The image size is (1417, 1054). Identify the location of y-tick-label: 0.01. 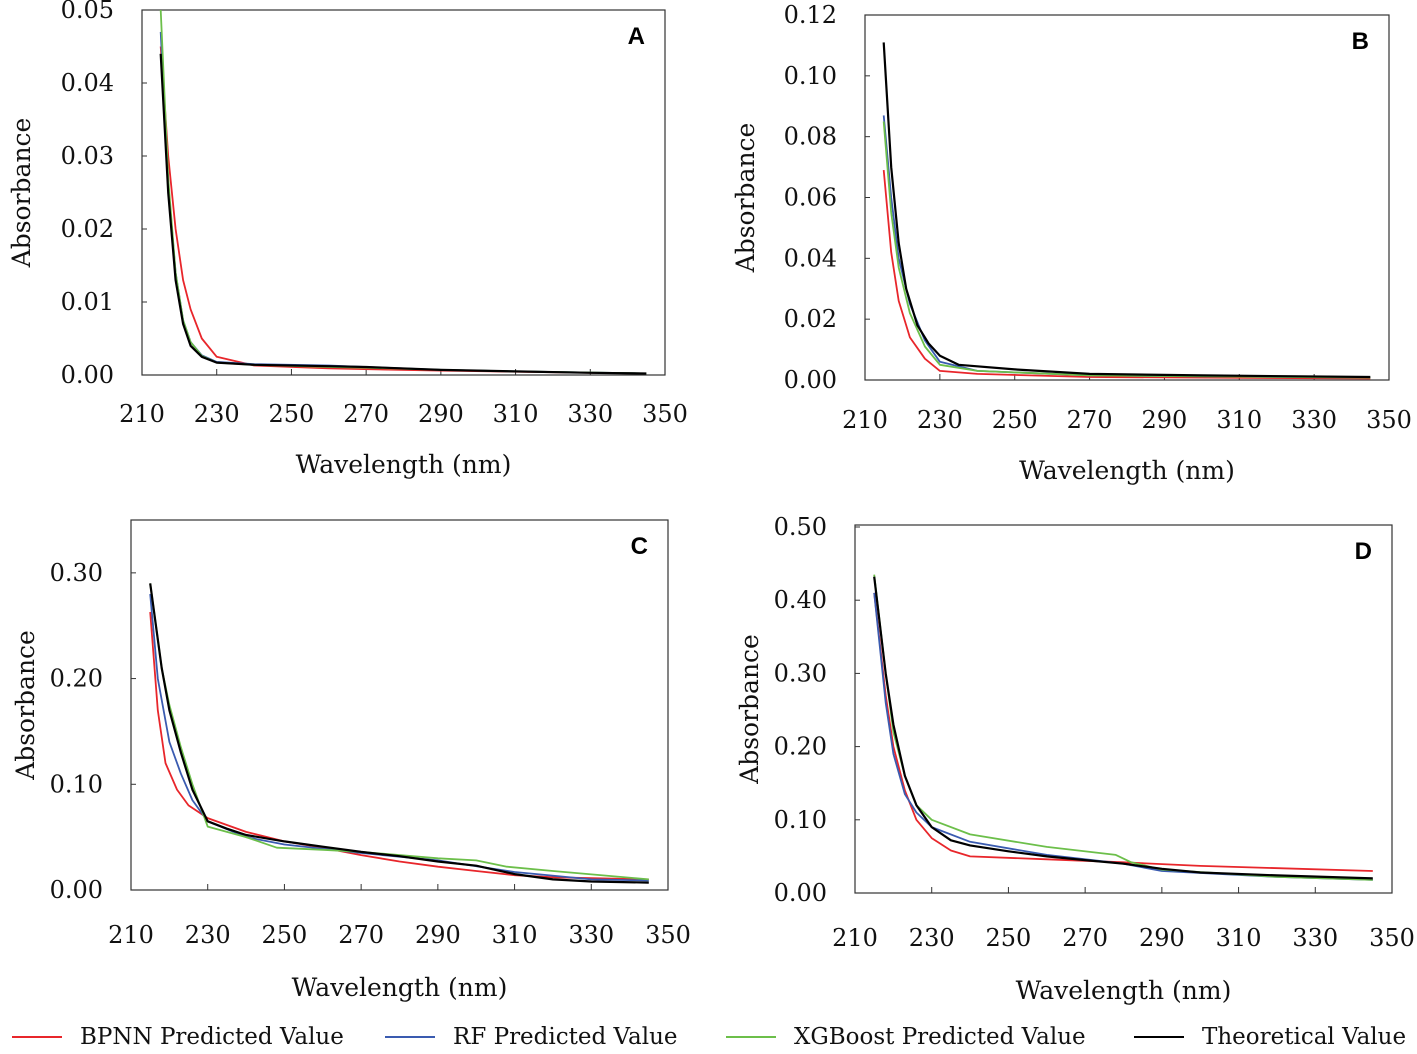
(87, 302).